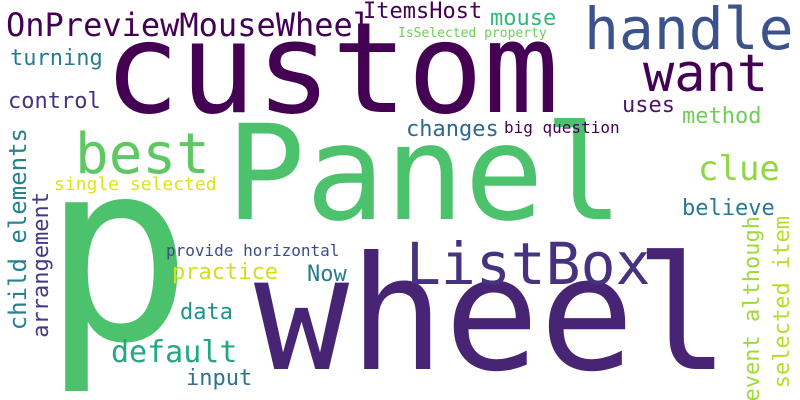  I want to click on word-changes: changes, so click(452, 129).